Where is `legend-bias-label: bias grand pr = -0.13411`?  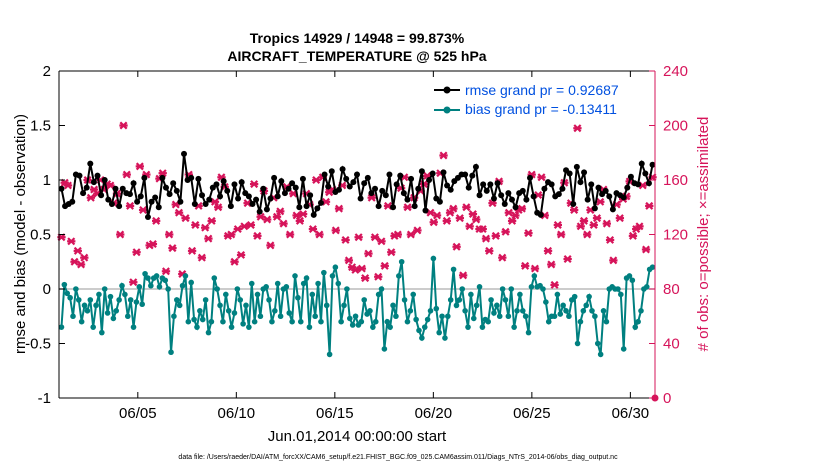
legend-bias-label: bias grand pr = -0.13411 is located at coordinates (541, 109).